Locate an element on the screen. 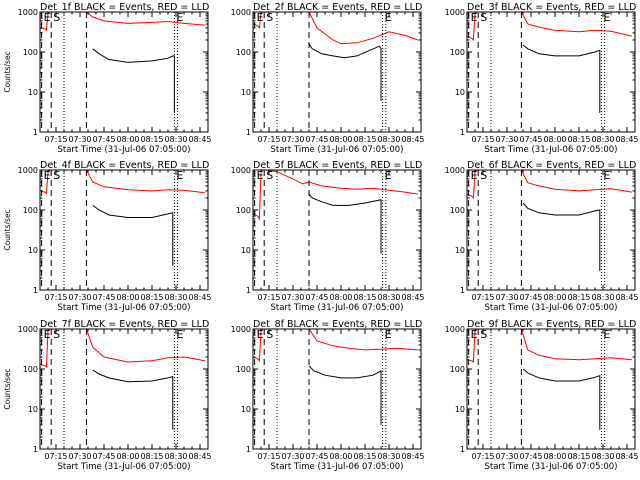  y-axis-label: Counts/sec is located at coordinates (7, 229).